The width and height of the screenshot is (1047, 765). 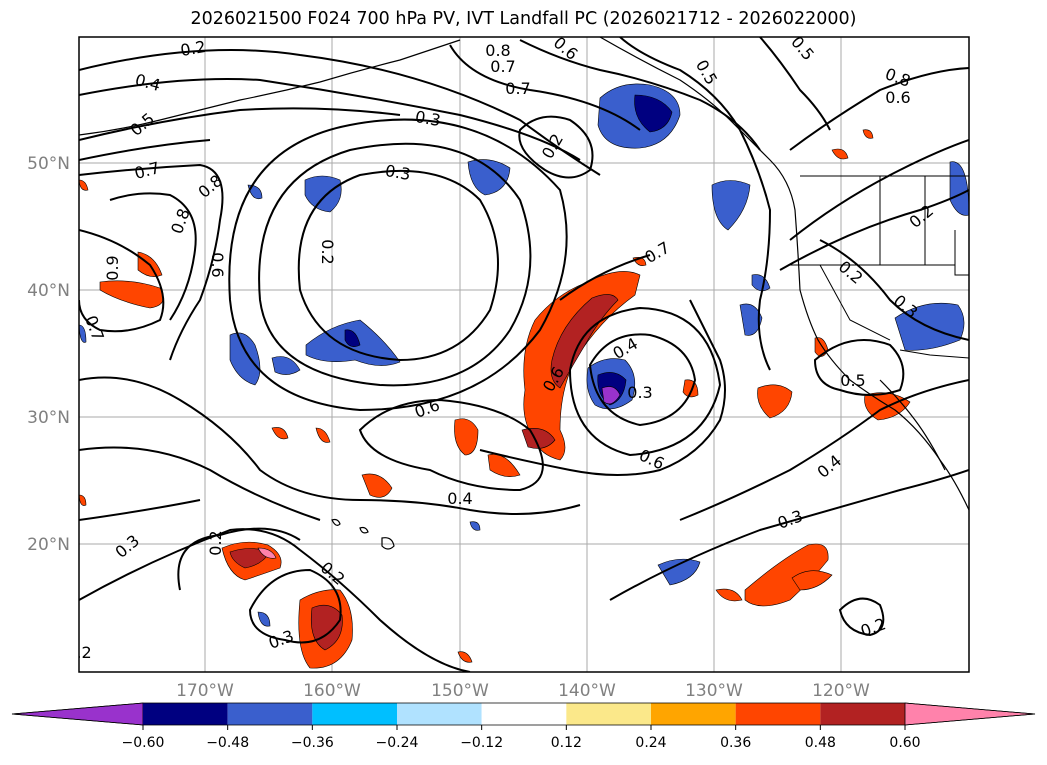 I want to click on lon-label: 150°W, so click(x=460, y=691).